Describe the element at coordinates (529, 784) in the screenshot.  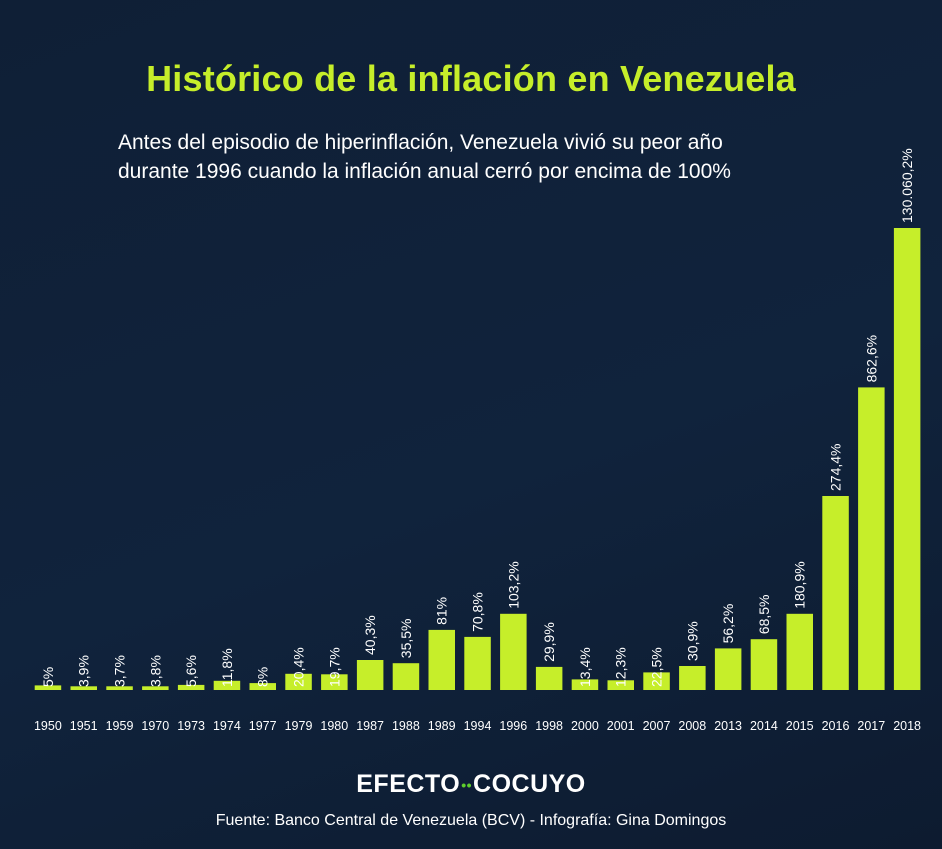
I see `logo-text-cocuyo: COCUYO` at that location.